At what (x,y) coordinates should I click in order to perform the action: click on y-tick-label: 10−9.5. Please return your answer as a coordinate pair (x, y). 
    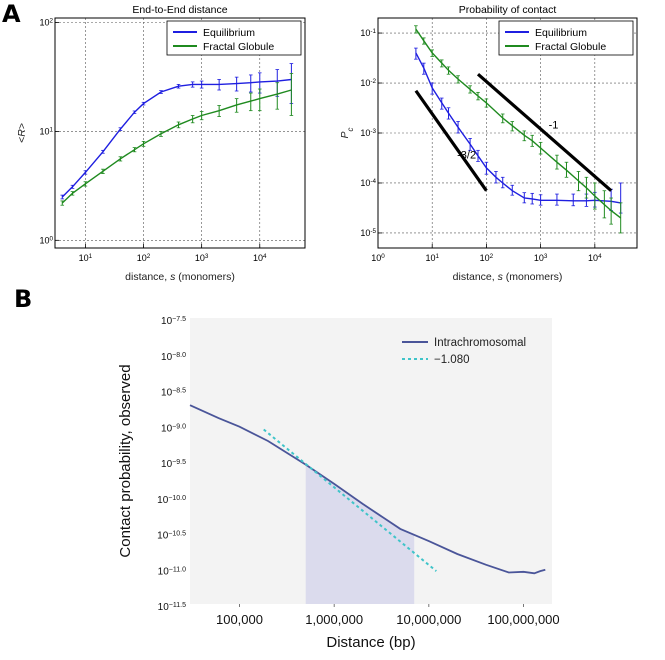
    Looking at the image, I should click on (173, 465).